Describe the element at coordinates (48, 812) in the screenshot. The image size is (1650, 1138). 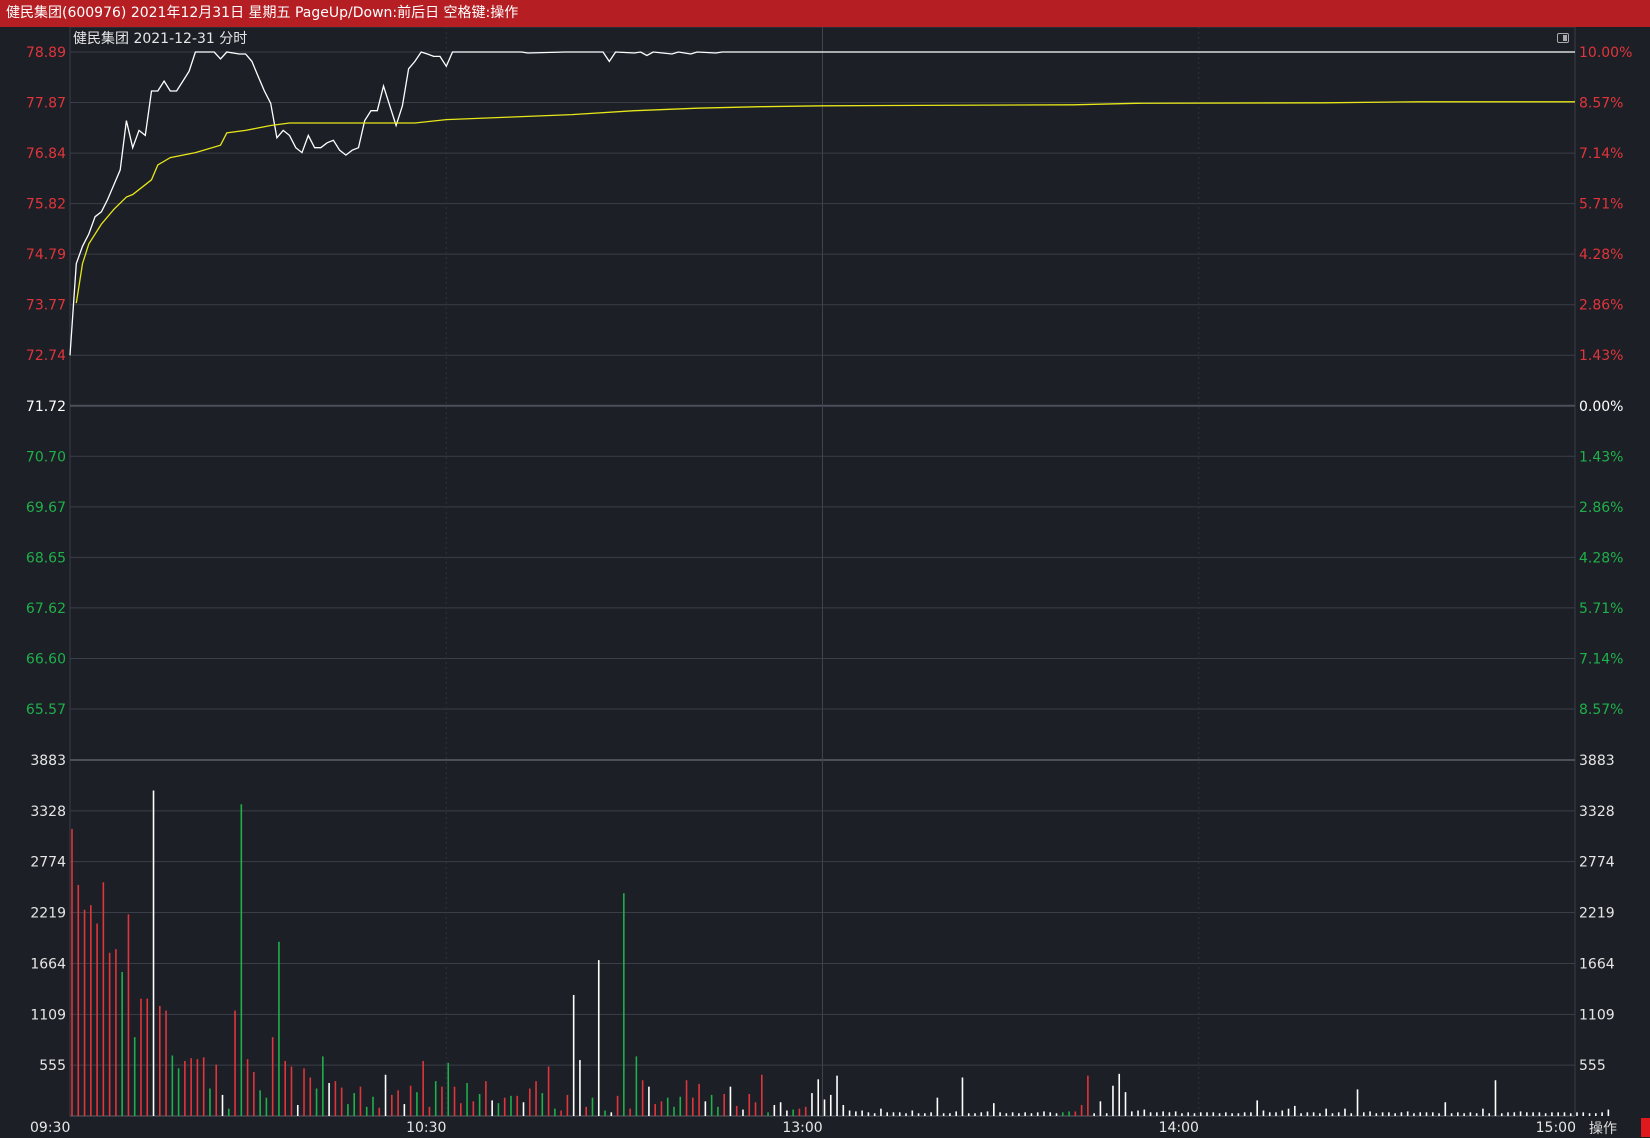
I see `volume-tick-label: 3328` at that location.